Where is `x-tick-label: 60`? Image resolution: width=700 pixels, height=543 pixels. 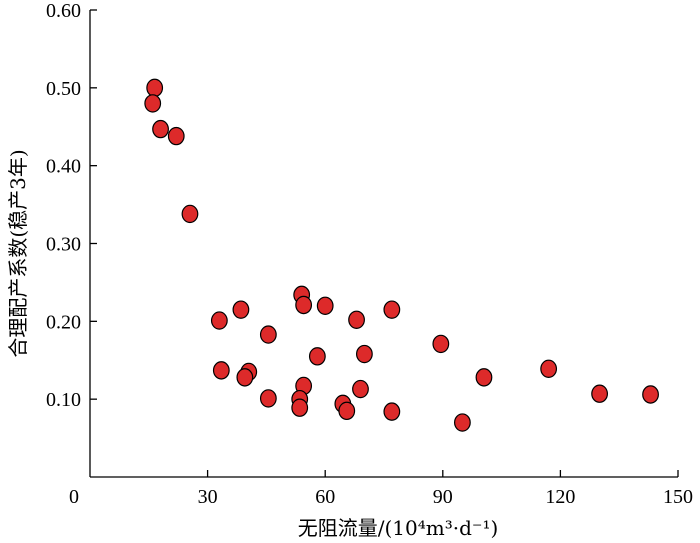 x-tick-label: 60 is located at coordinates (325, 497).